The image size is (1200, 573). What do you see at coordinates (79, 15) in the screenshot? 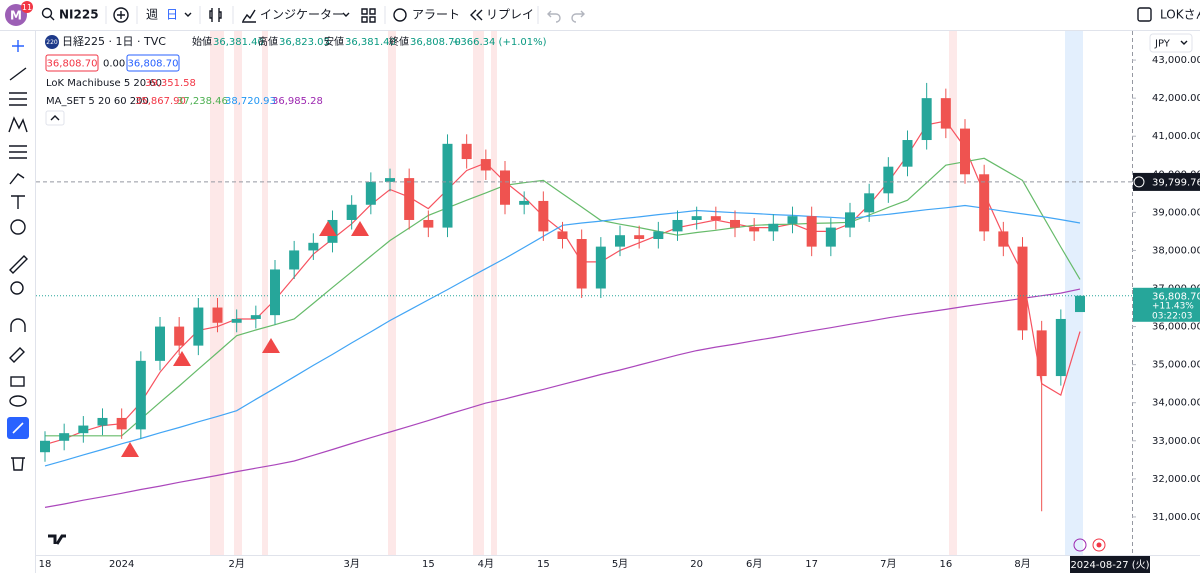
I see `symbol: NI225` at bounding box center [79, 15].